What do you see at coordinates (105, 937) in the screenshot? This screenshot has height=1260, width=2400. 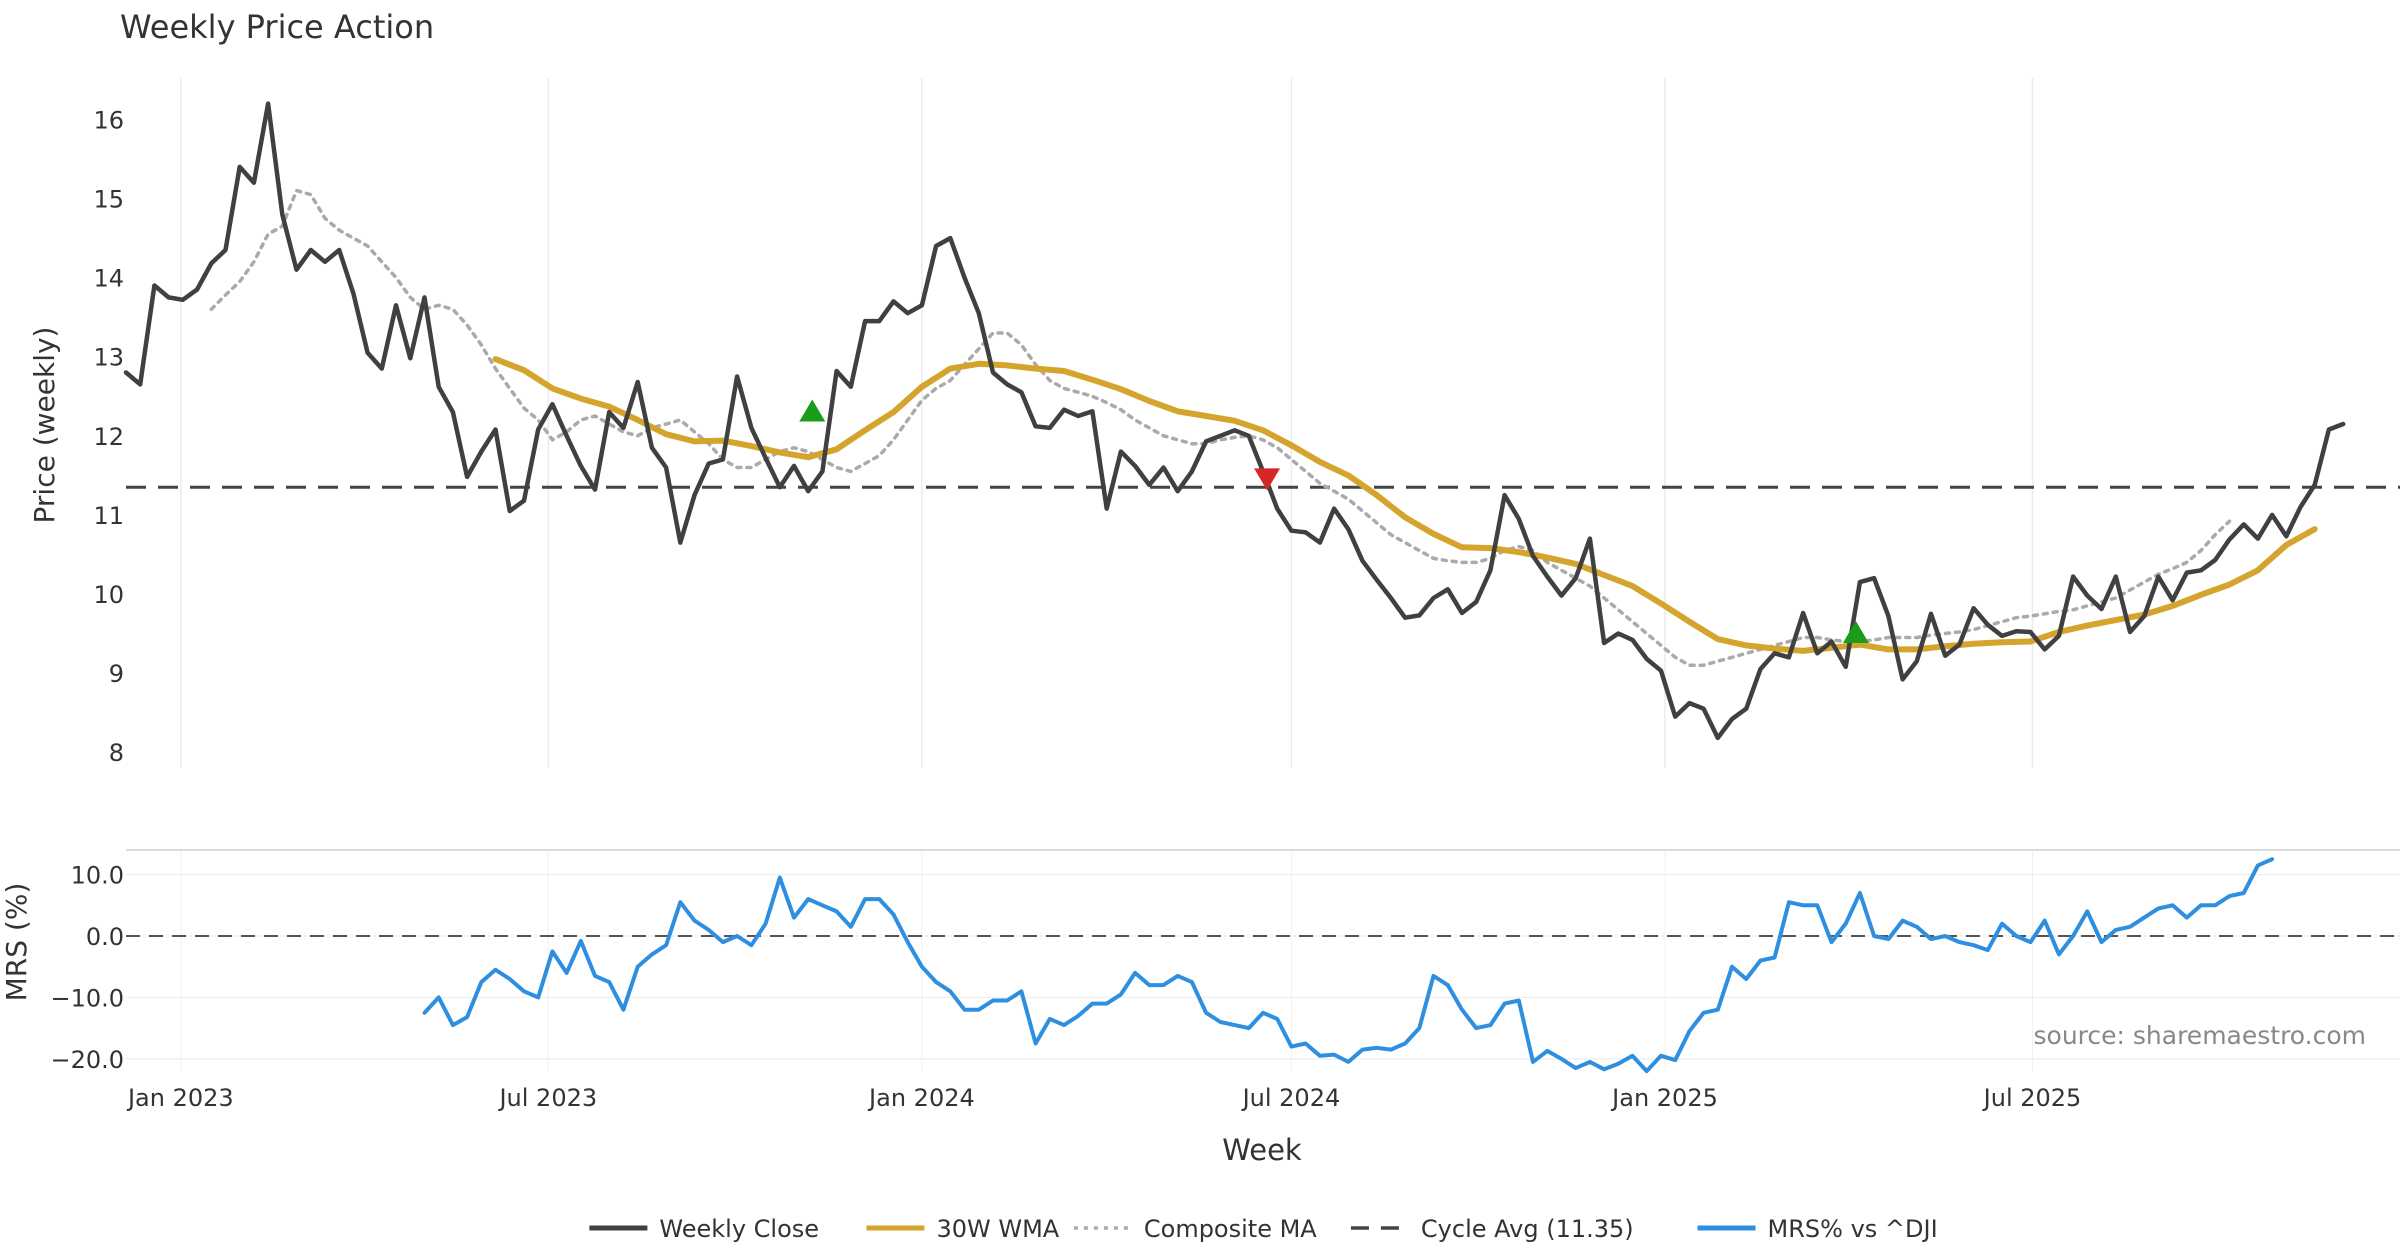 I see `mrs-y-tick-label: 0.0` at bounding box center [105, 937].